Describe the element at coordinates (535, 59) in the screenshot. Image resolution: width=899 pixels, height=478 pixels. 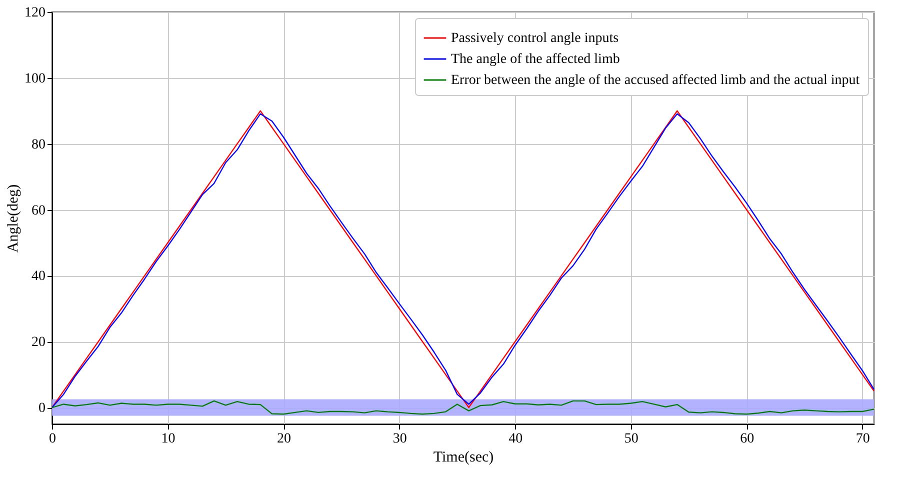
I see `legend-label: The angle of the affected limb` at that location.